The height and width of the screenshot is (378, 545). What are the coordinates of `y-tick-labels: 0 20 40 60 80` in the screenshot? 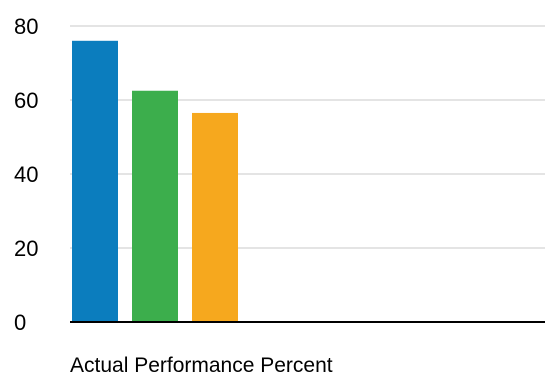 It's located at (26, 174).